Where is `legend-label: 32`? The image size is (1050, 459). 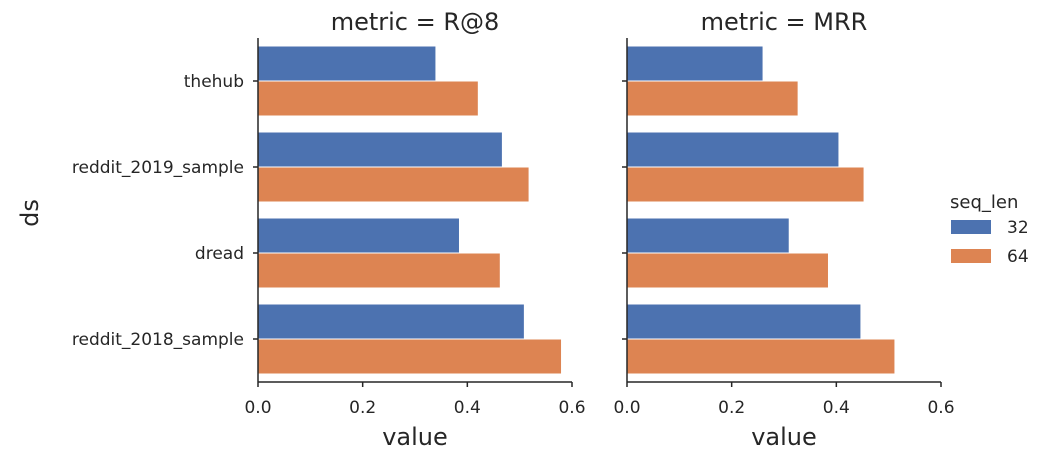 legend-label: 32 is located at coordinates (1018, 228).